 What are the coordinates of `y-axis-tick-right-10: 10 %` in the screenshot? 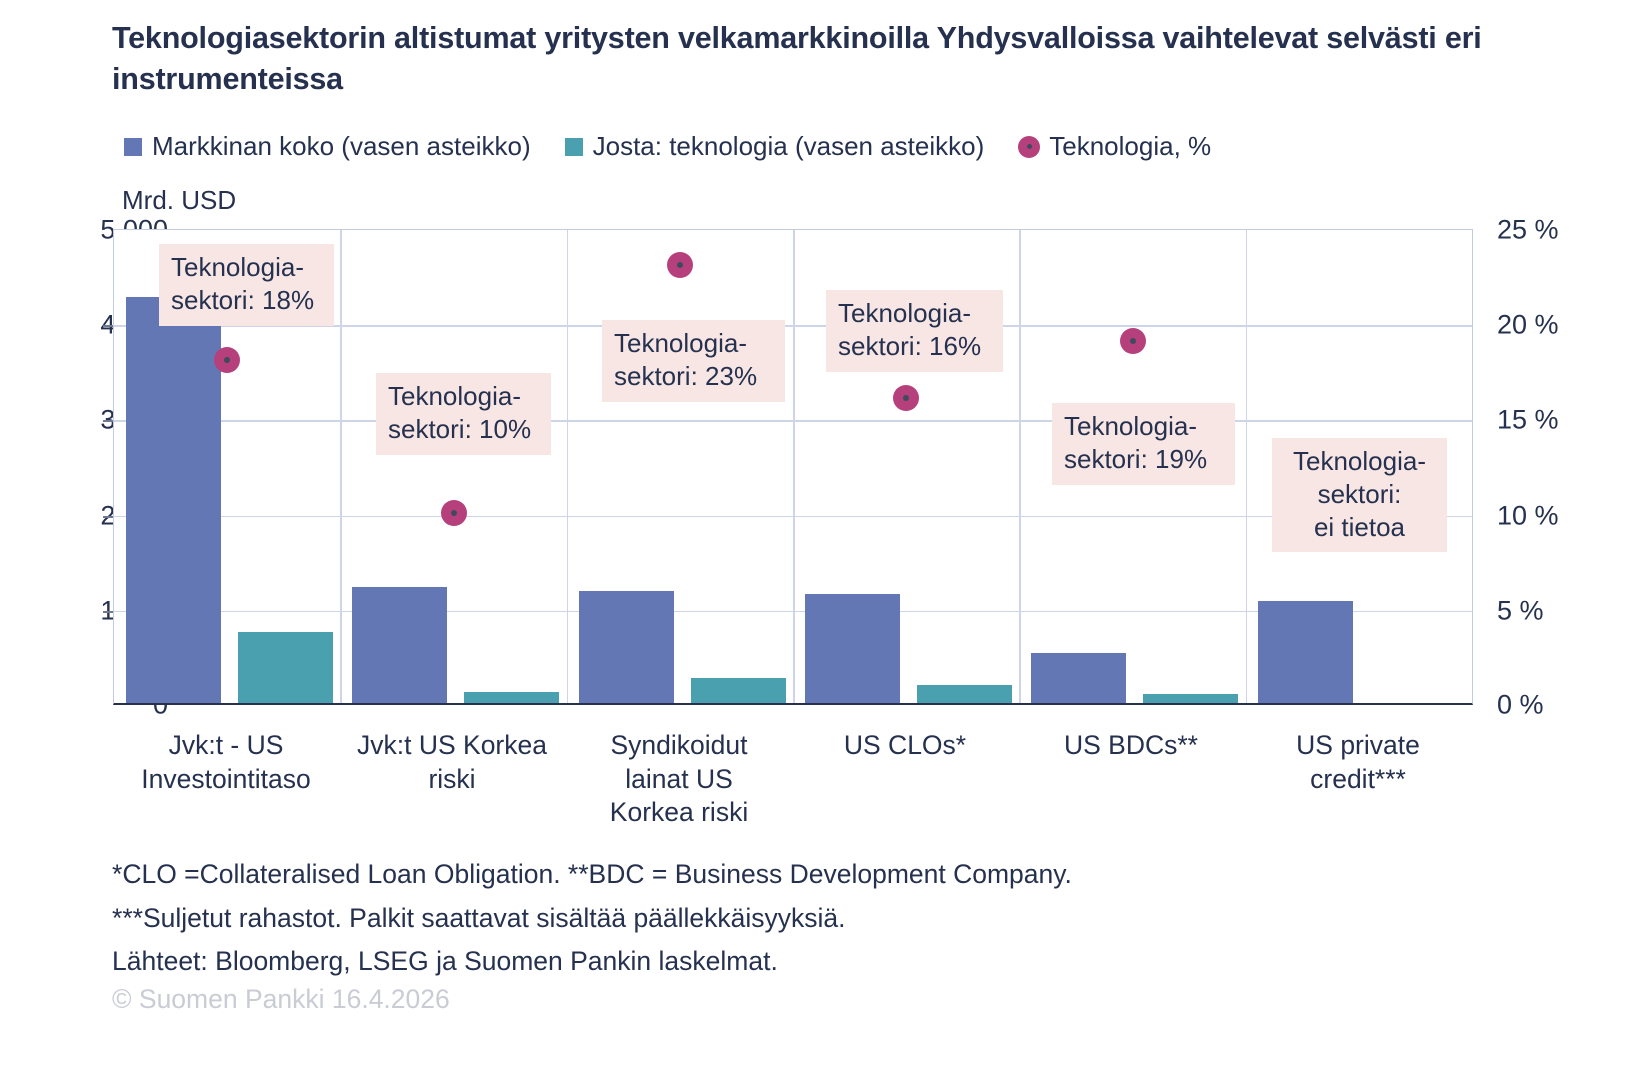 It's located at (1528, 515).